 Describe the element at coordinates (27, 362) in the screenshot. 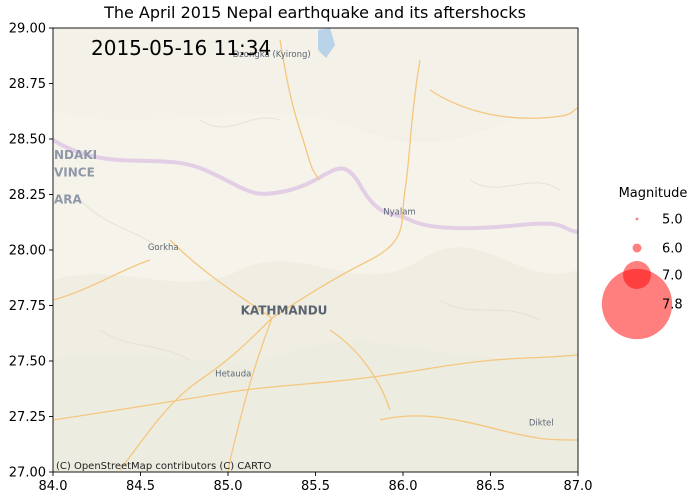

I see `y-tick-label: 27.50` at that location.